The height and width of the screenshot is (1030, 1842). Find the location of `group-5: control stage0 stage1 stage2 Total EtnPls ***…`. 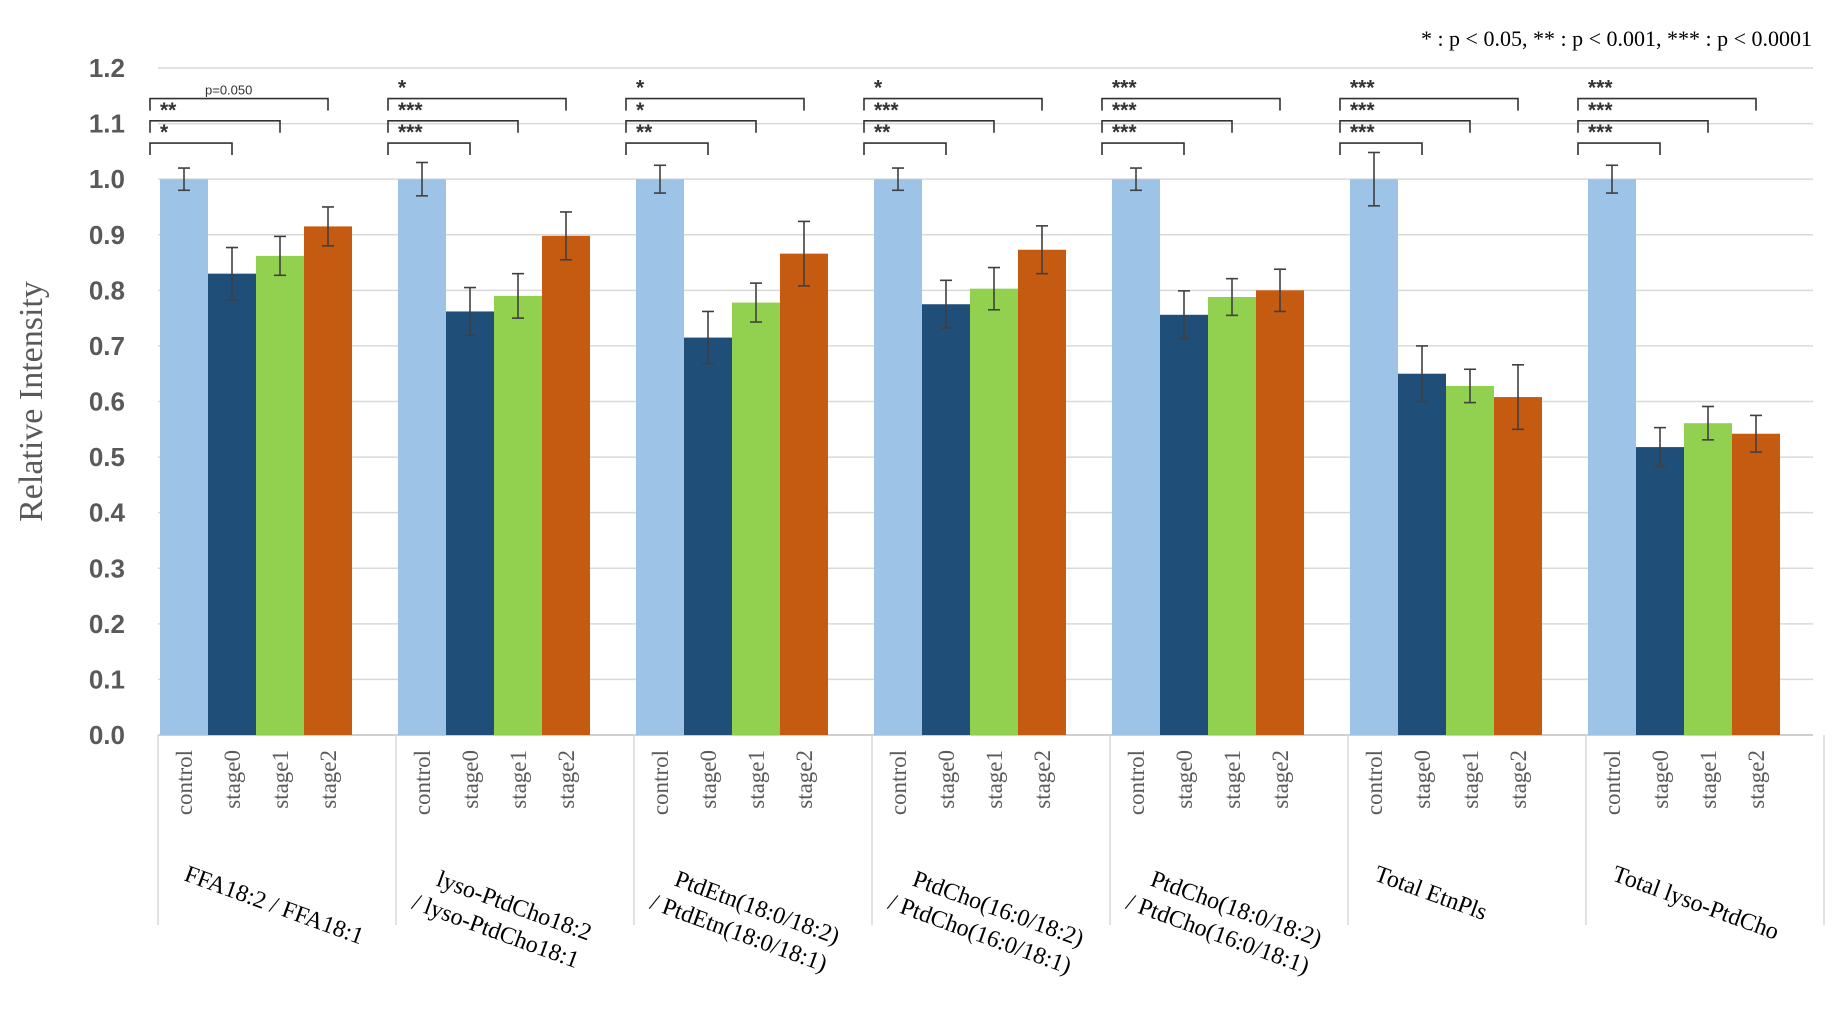

group-5: control stage0 stage1 stage2 Total EtnPls ***… is located at coordinates (1440, 501).